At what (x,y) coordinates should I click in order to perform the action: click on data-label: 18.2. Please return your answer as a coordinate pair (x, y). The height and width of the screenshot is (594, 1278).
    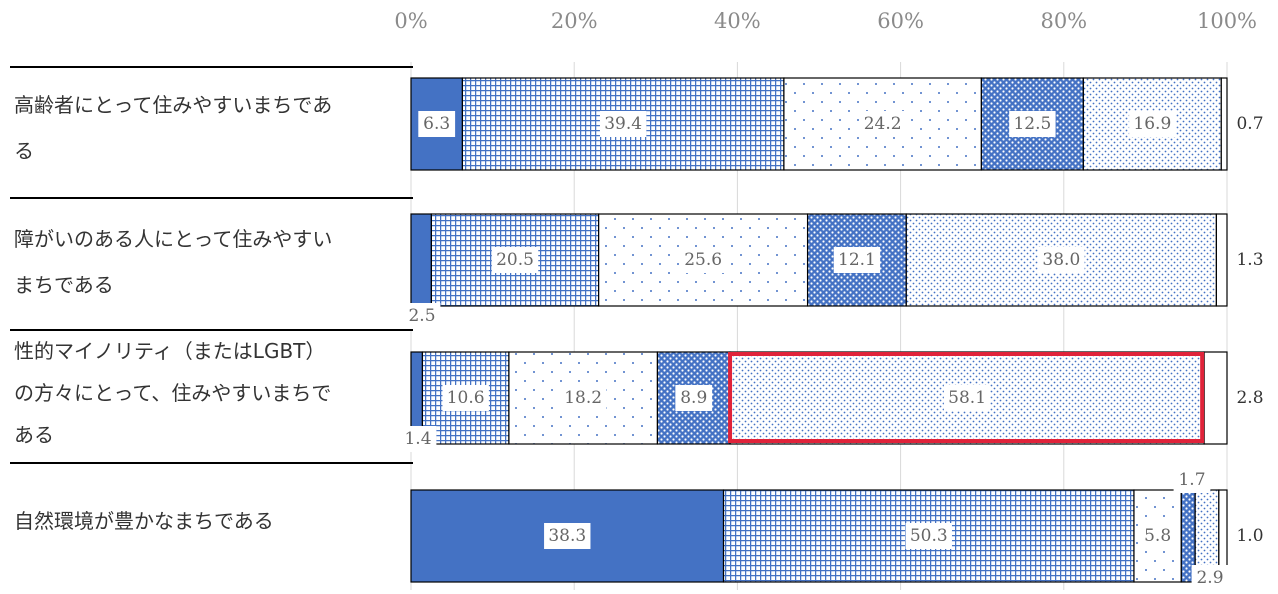
    Looking at the image, I should click on (583, 398).